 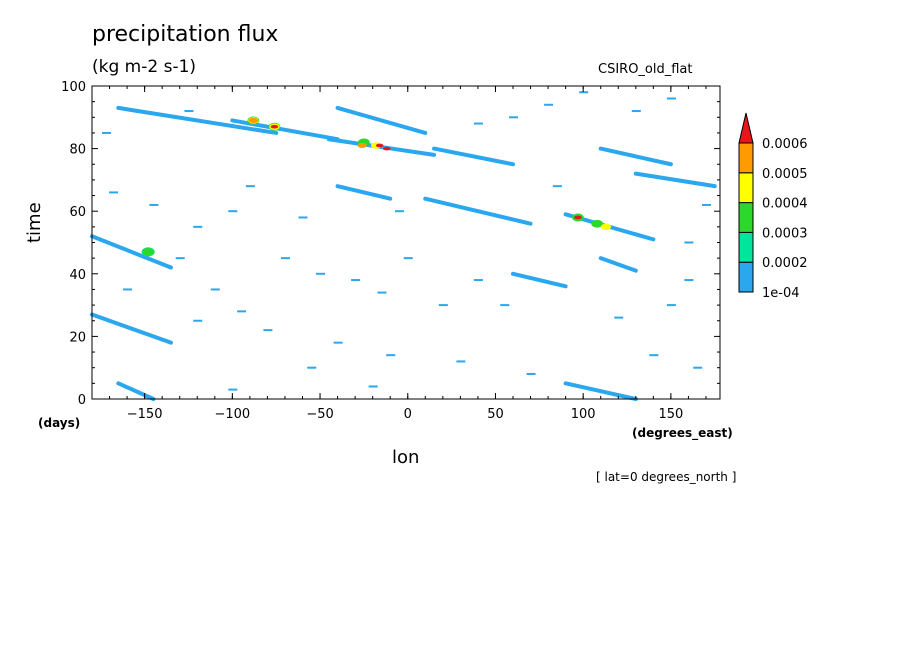 I want to click on colorbar-label: 0.0003, so click(x=785, y=233).